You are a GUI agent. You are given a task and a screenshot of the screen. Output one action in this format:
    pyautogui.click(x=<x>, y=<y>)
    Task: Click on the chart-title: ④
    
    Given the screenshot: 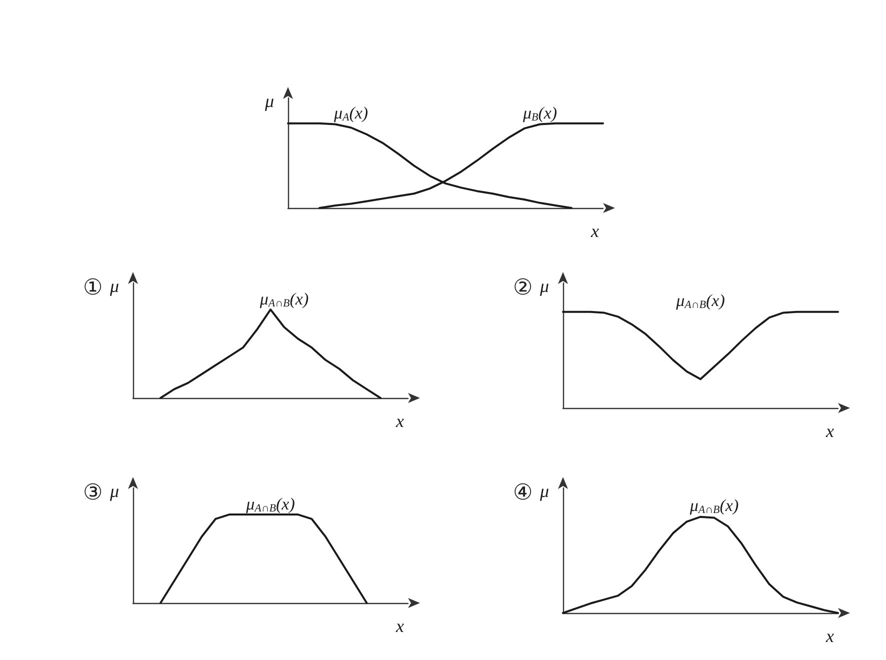 What is the action you would take?
    pyautogui.click(x=523, y=492)
    